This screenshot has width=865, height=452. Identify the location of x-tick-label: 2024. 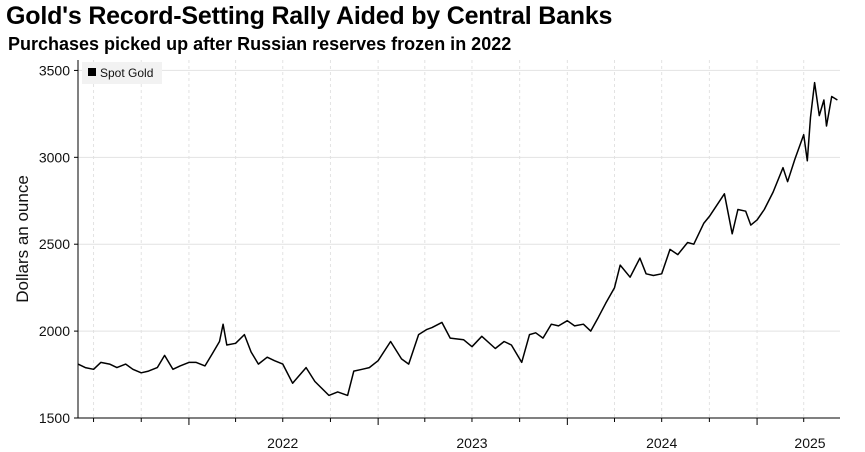
(661, 443).